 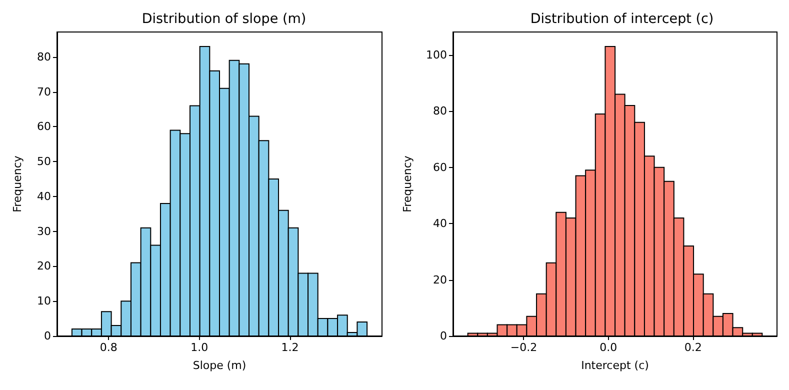 What do you see at coordinates (44, 91) in the screenshot?
I see `y-tick-label: 70` at bounding box center [44, 91].